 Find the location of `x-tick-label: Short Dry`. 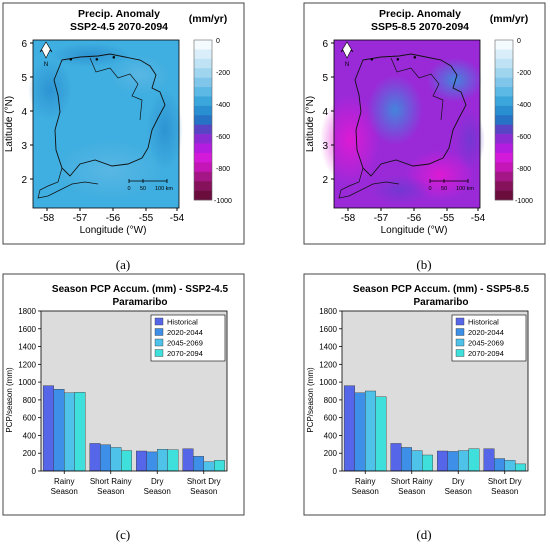

x-tick-label: Short Dry is located at coordinates (505, 481).